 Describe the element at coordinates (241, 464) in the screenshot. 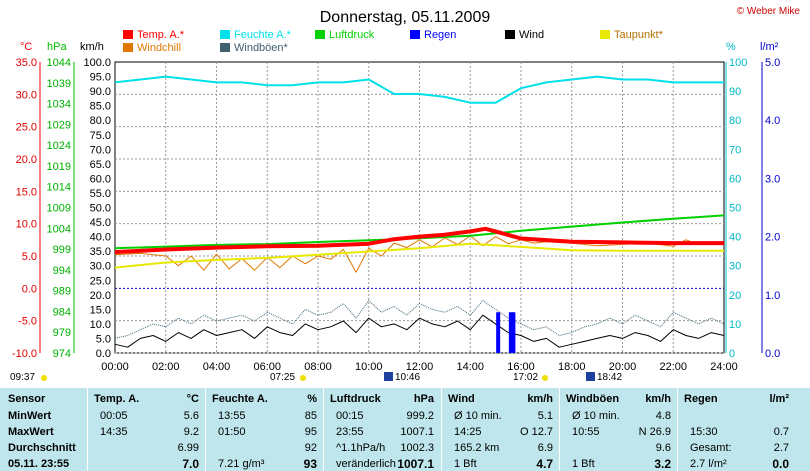

I see `feuchte-cell-label: 7.21 g/m³` at that location.